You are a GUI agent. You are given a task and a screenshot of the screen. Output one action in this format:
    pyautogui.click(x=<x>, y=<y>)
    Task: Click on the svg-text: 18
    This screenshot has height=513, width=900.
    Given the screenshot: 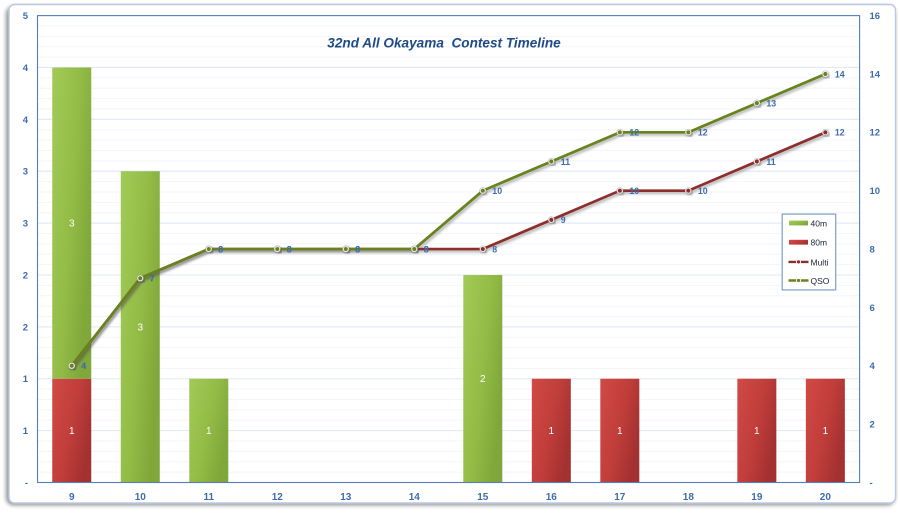 What is the action you would take?
    pyautogui.click(x=689, y=497)
    